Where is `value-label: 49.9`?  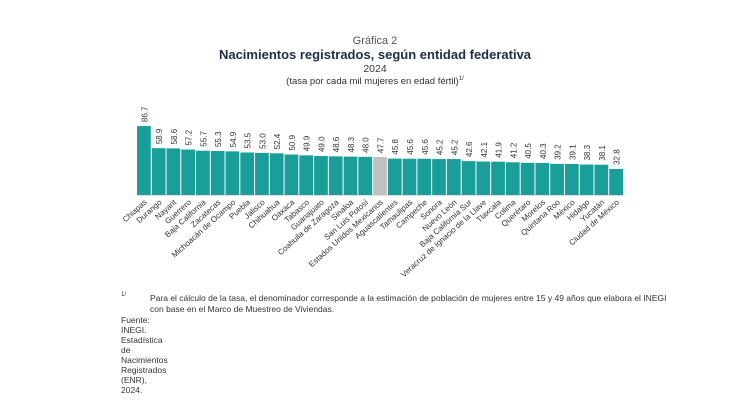 value-label: 49.9 is located at coordinates (307, 143).